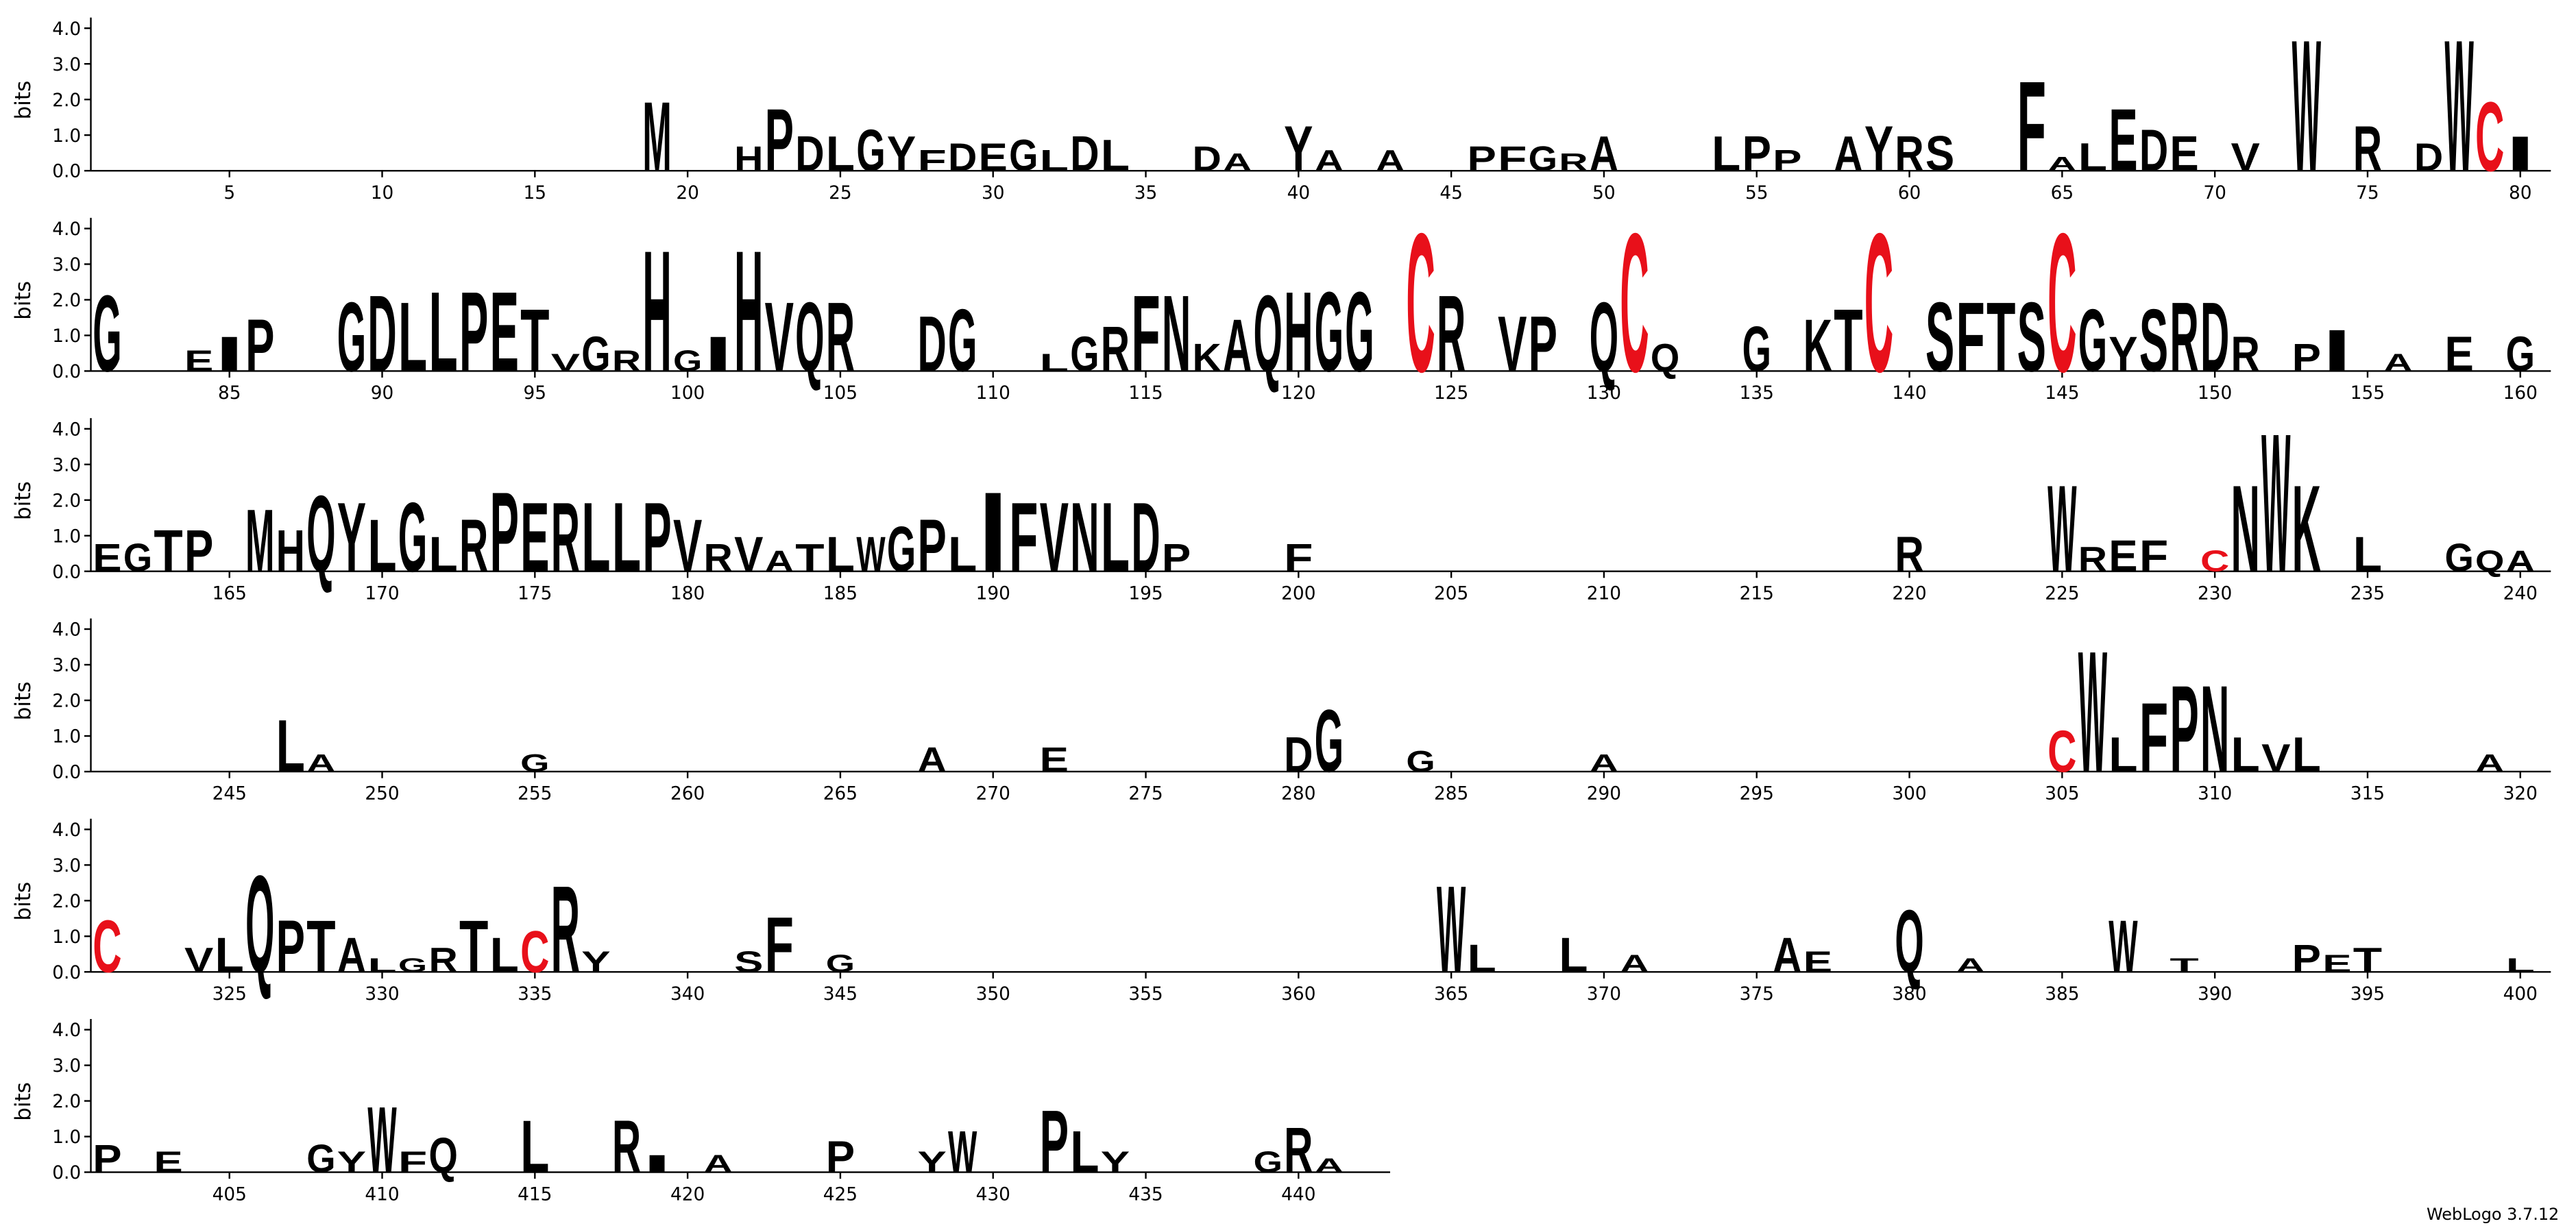 The height and width of the screenshot is (1228, 2576). What do you see at coordinates (382, 1194) in the screenshot?
I see `x-tick-label: 410` at bounding box center [382, 1194].